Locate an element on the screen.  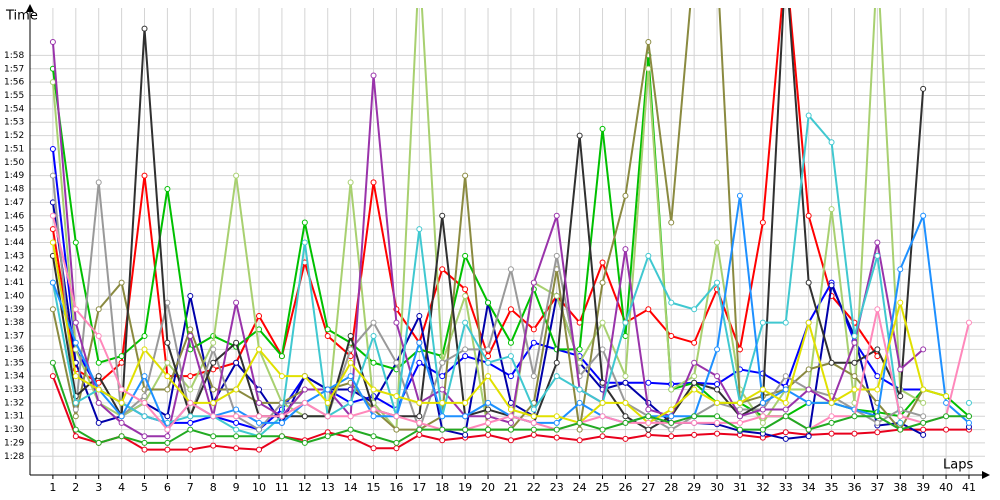
x-tick-label: 34 is located at coordinates (809, 487).